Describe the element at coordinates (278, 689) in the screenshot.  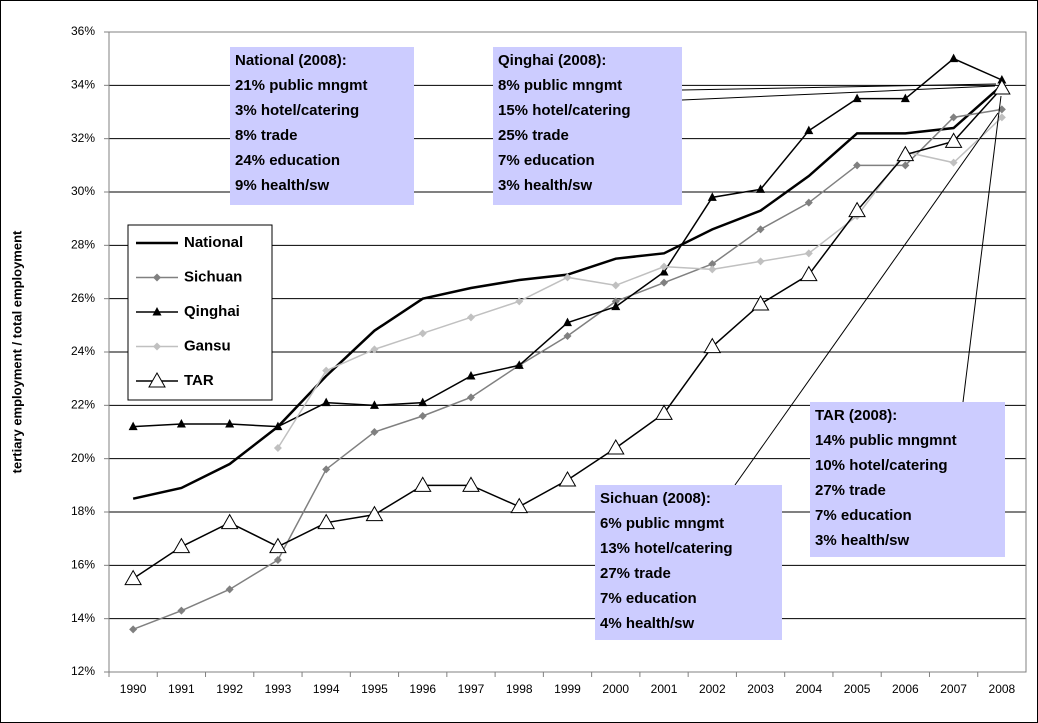
I see `x-tick-label: 1993` at that location.